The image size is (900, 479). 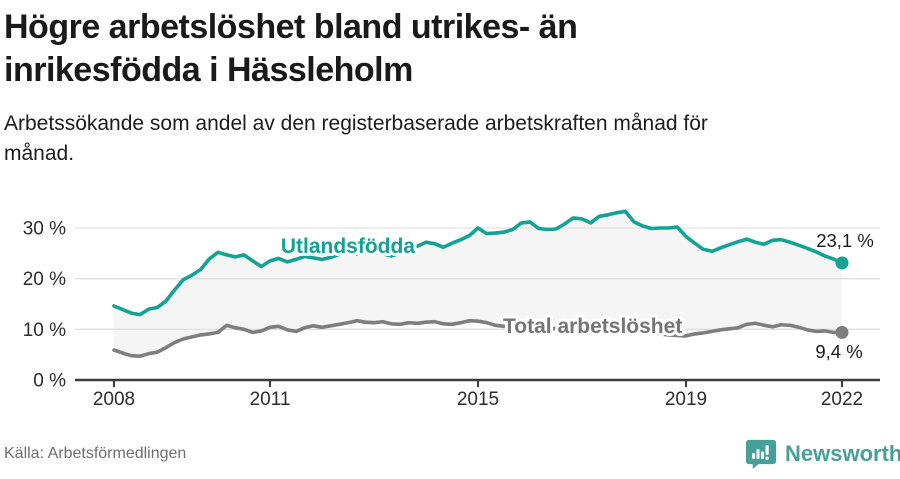 What do you see at coordinates (114, 399) in the screenshot?
I see `x-tick-label-2008: 2008` at bounding box center [114, 399].